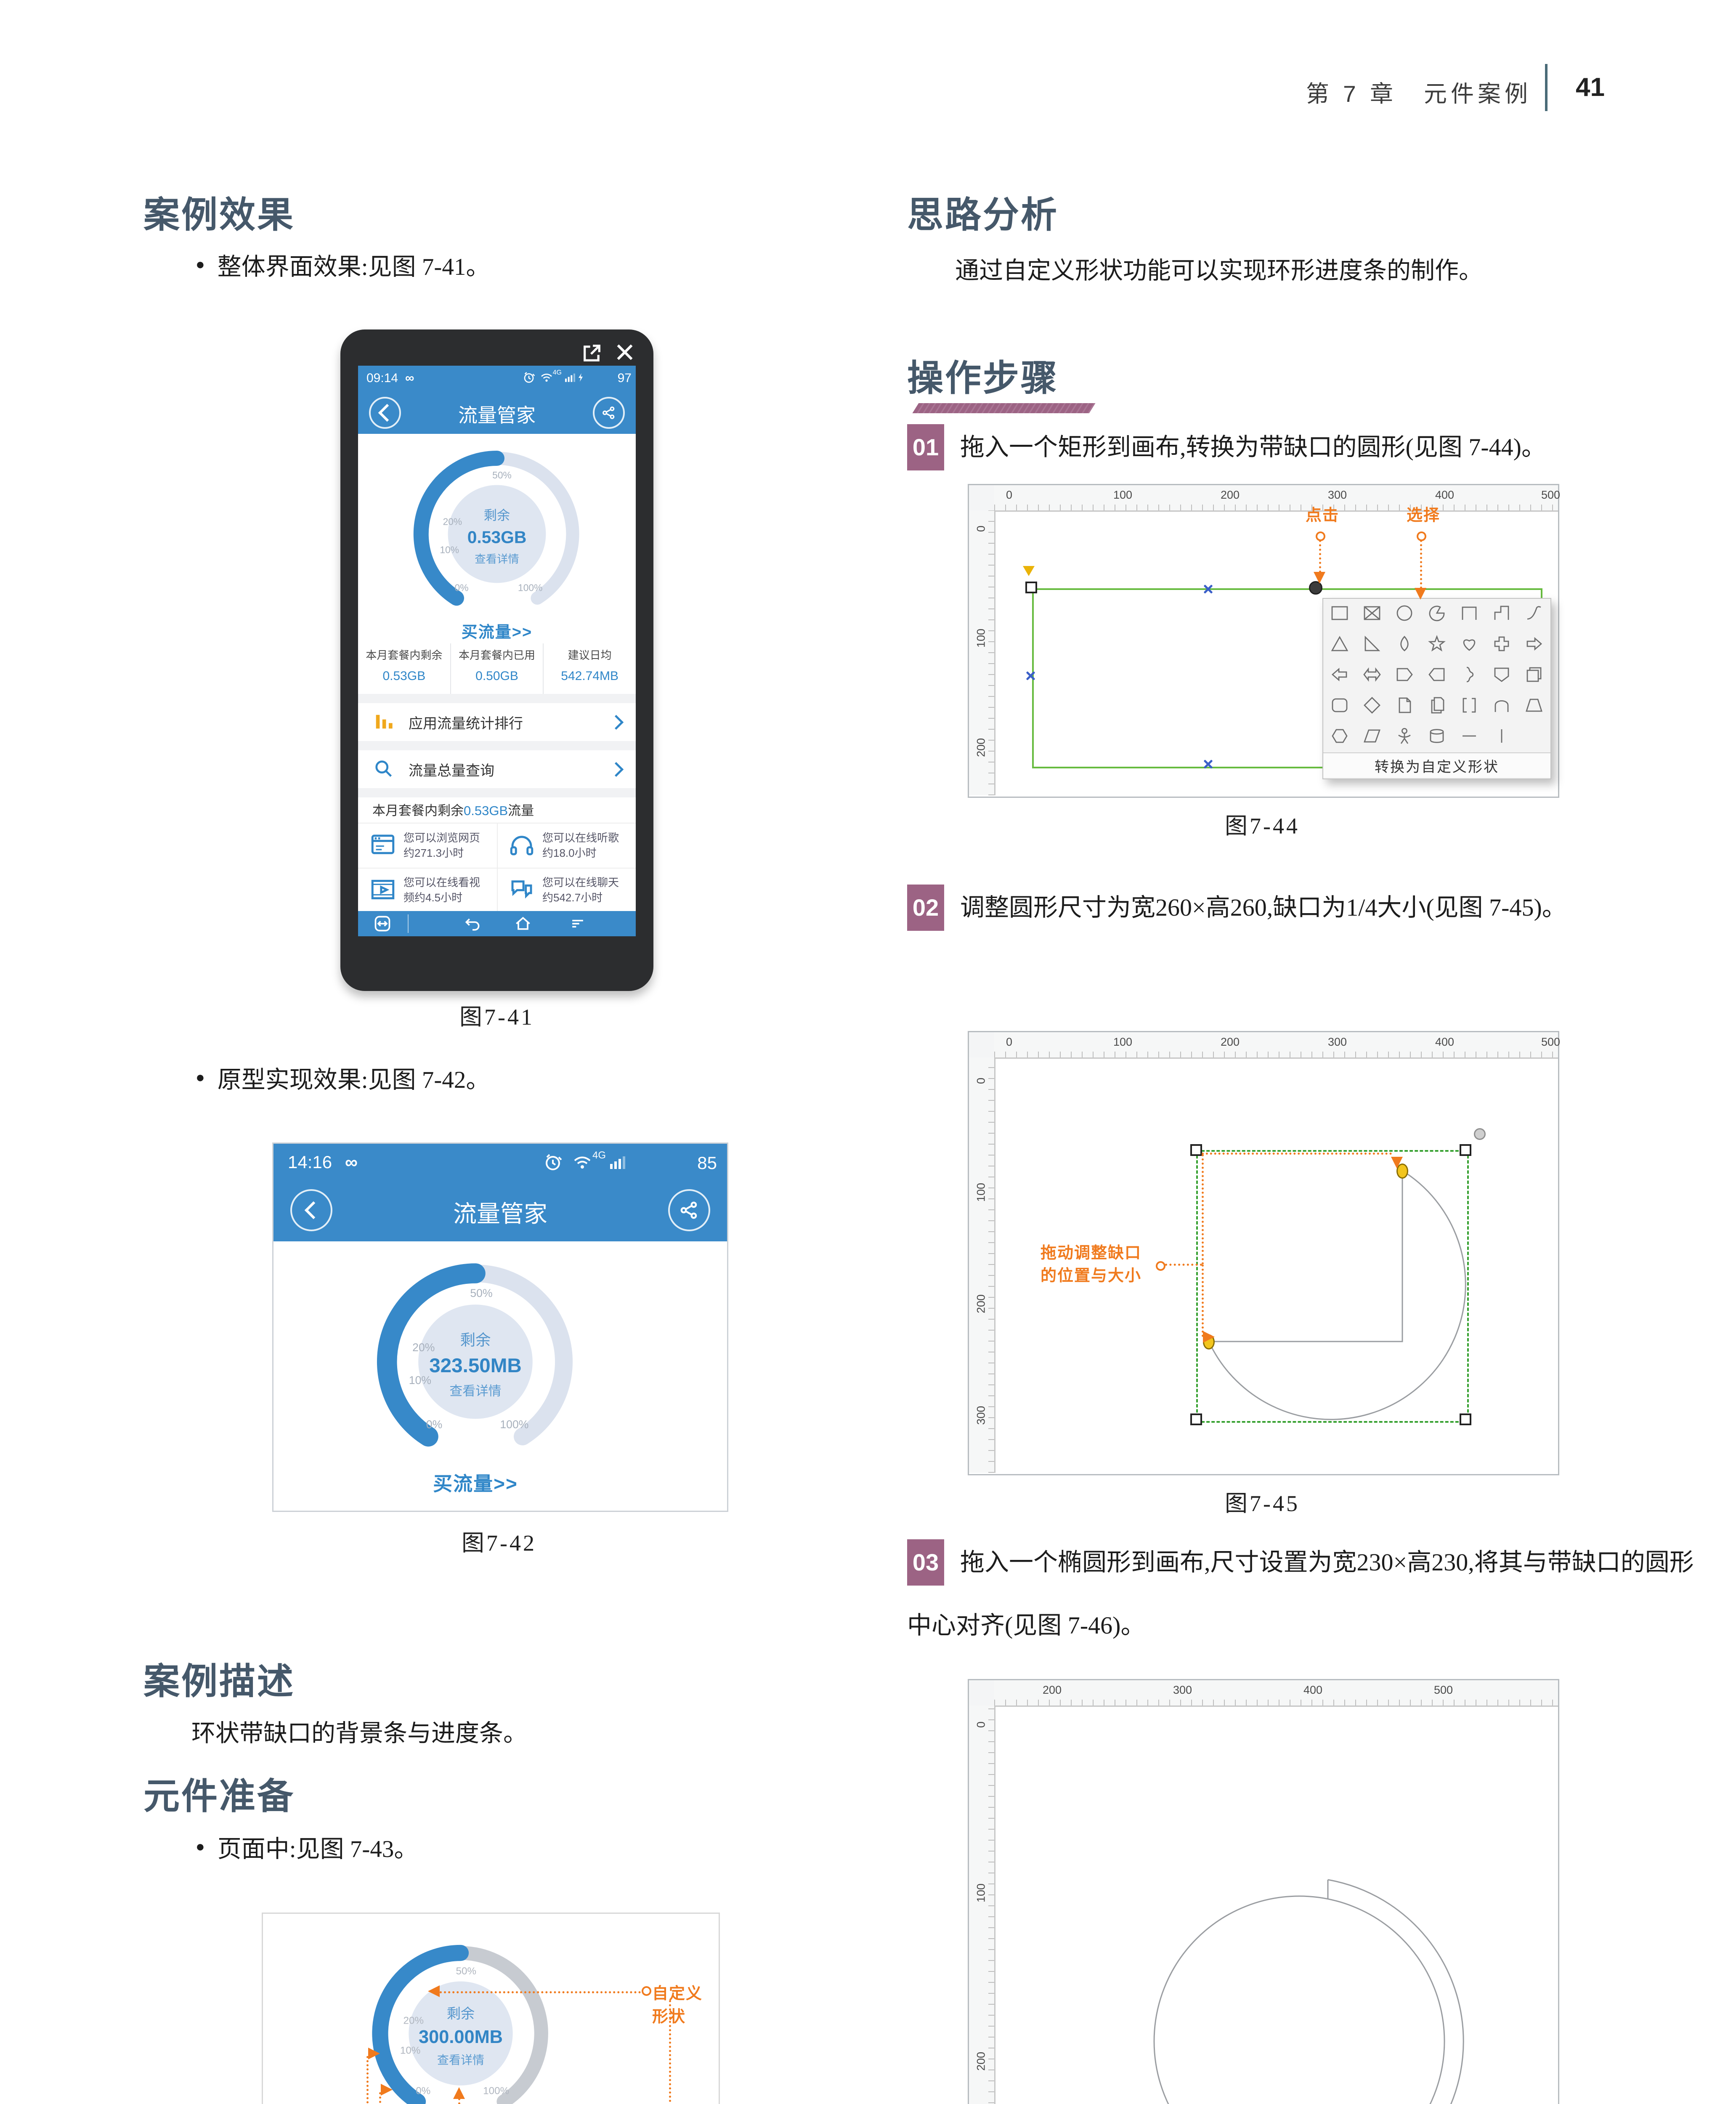  What do you see at coordinates (472, 924) in the screenshot?
I see `undo-icon` at bounding box center [472, 924].